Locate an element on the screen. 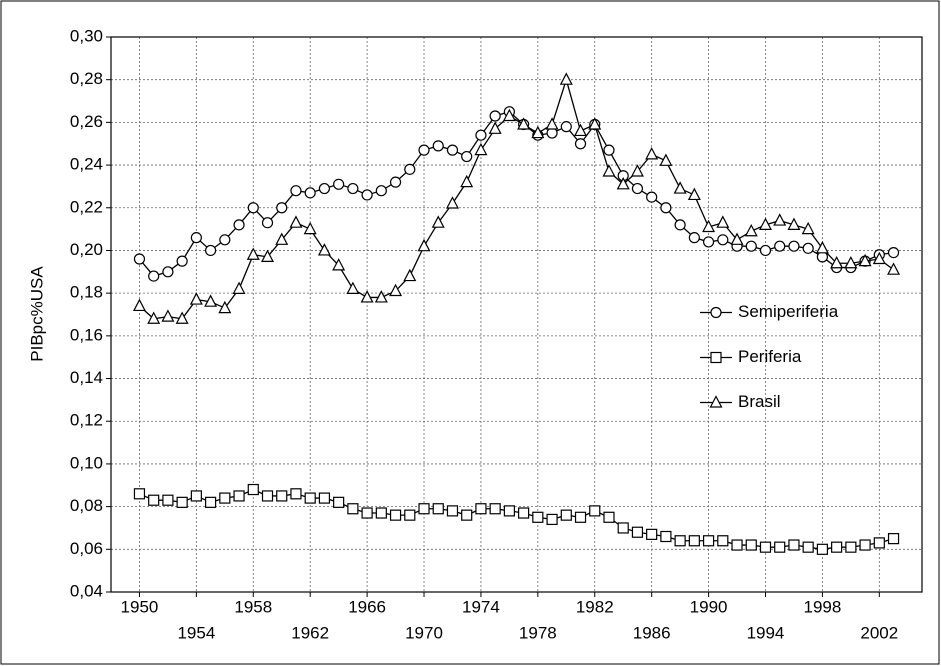 The height and width of the screenshot is (666, 941). legend-label: Periferia is located at coordinates (770, 356).